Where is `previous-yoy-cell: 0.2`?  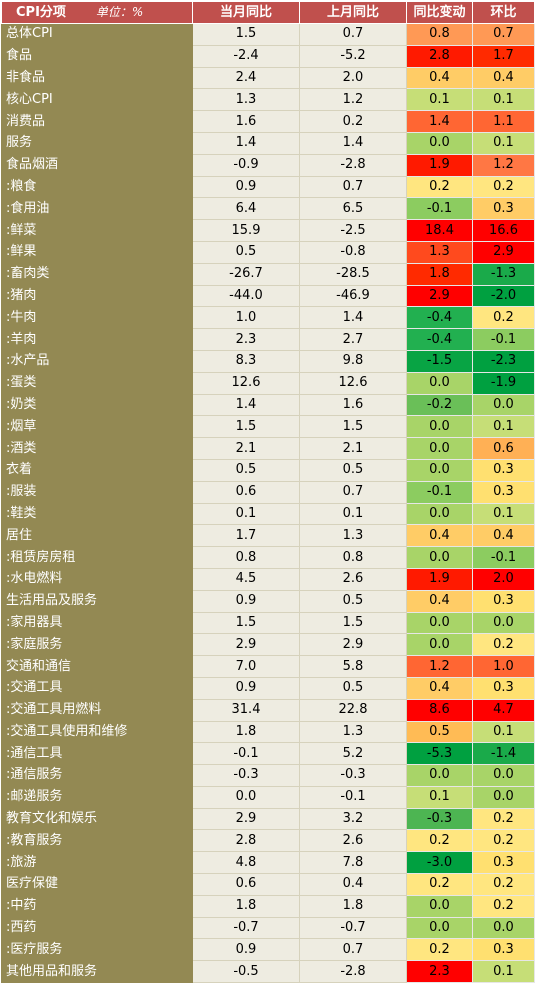
previous-yoy-cell: 0.2 is located at coordinates (353, 121).